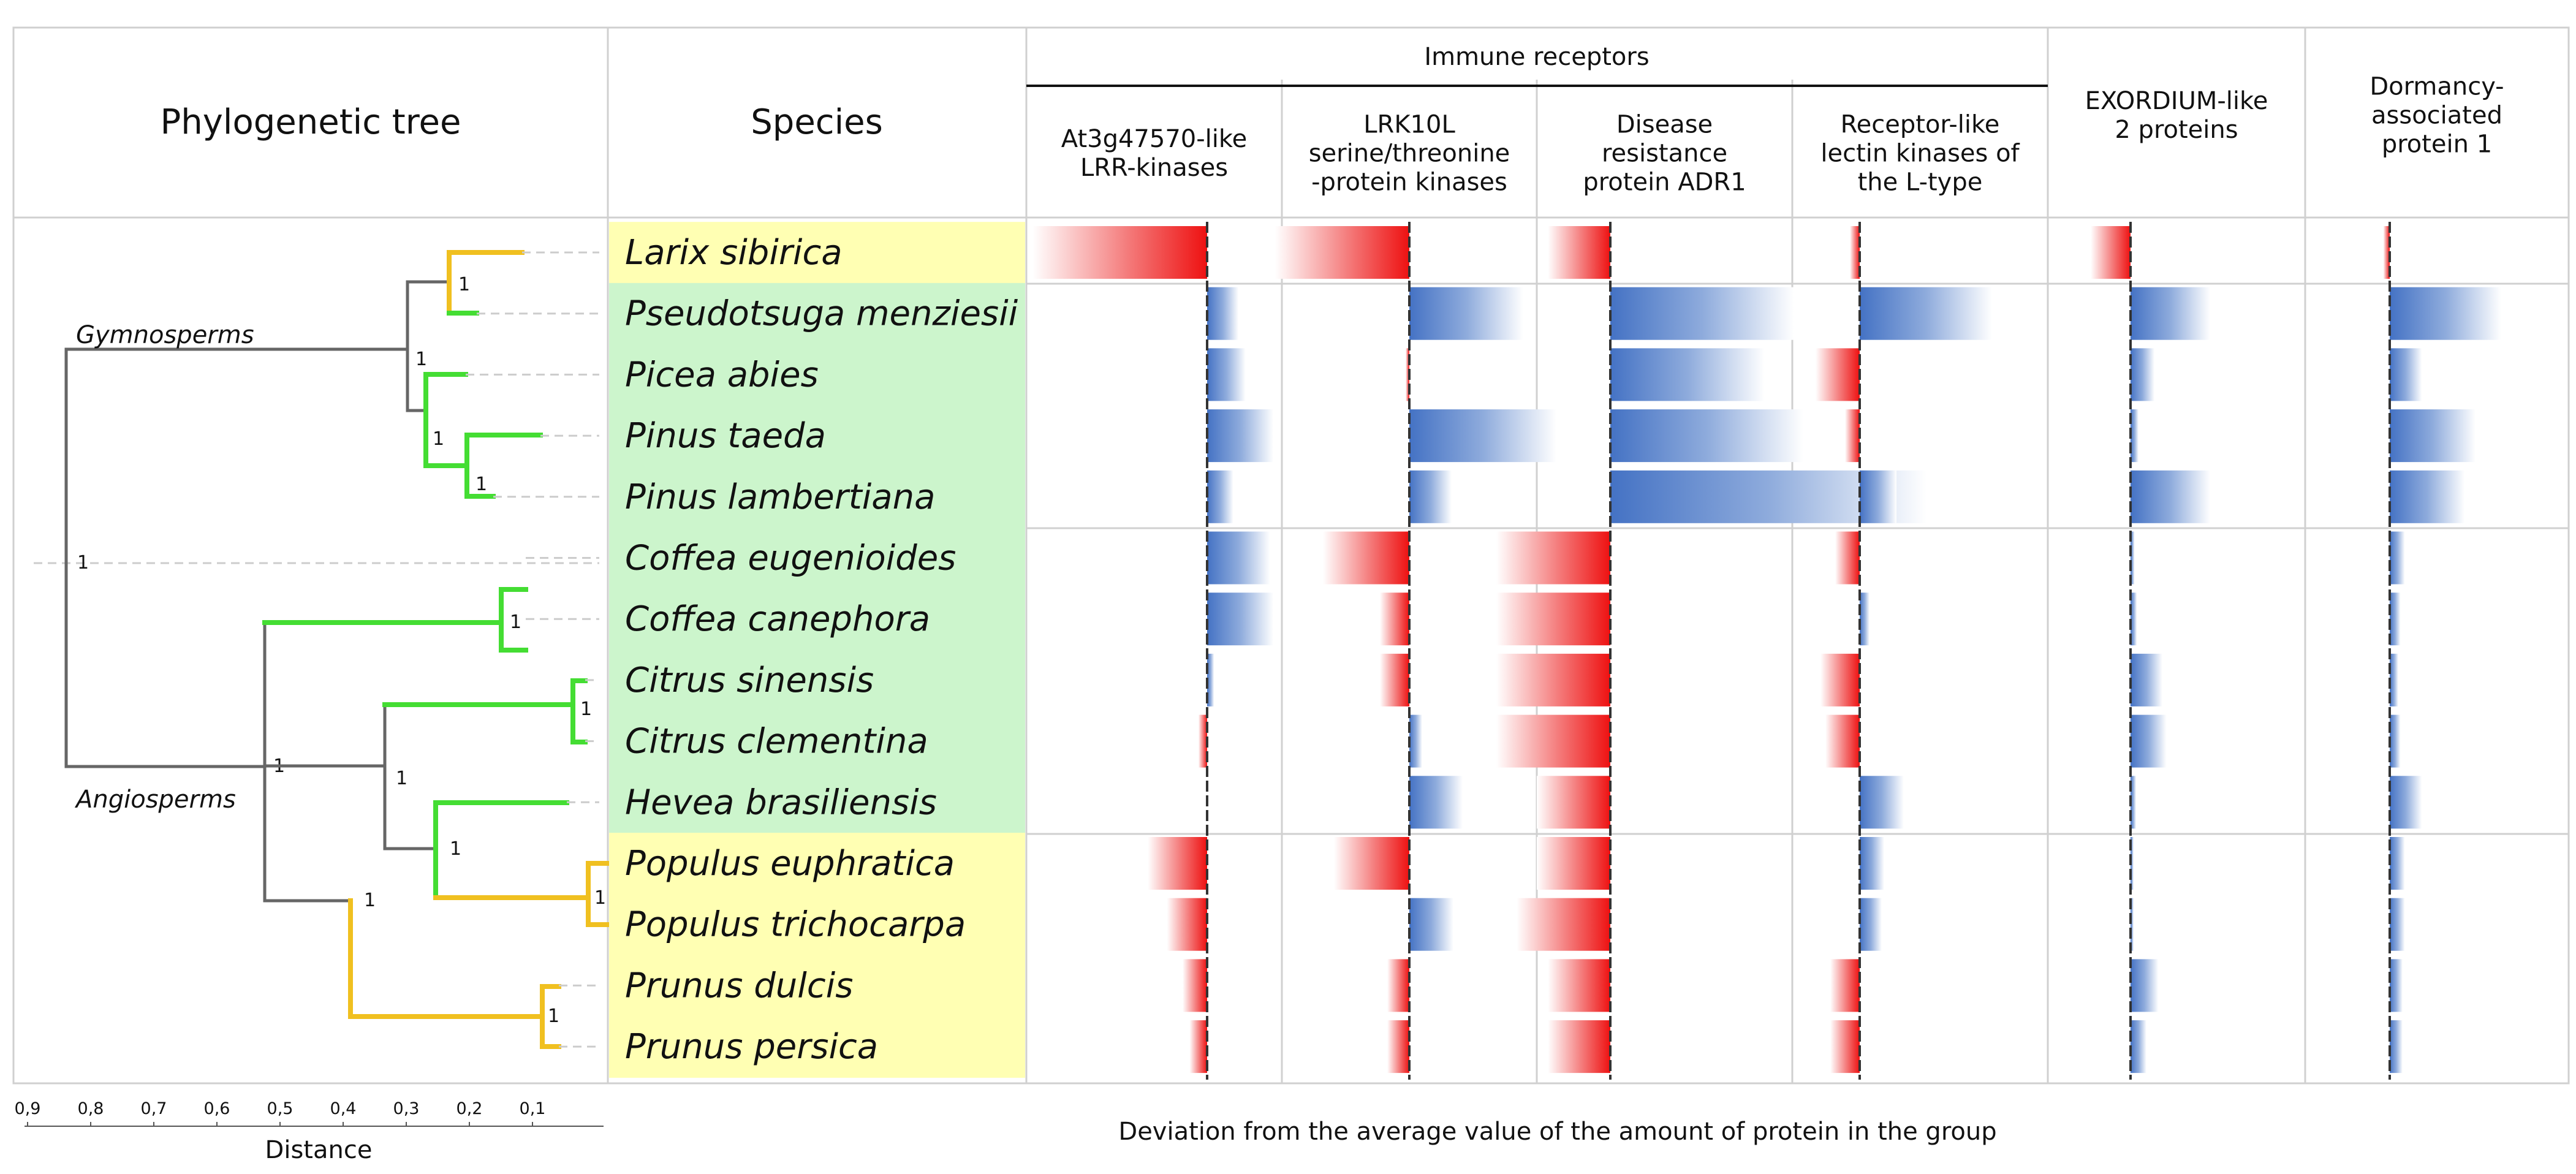 The image size is (2576, 1174). I want to click on column-header-line: LRR-kinases, so click(1154, 168).